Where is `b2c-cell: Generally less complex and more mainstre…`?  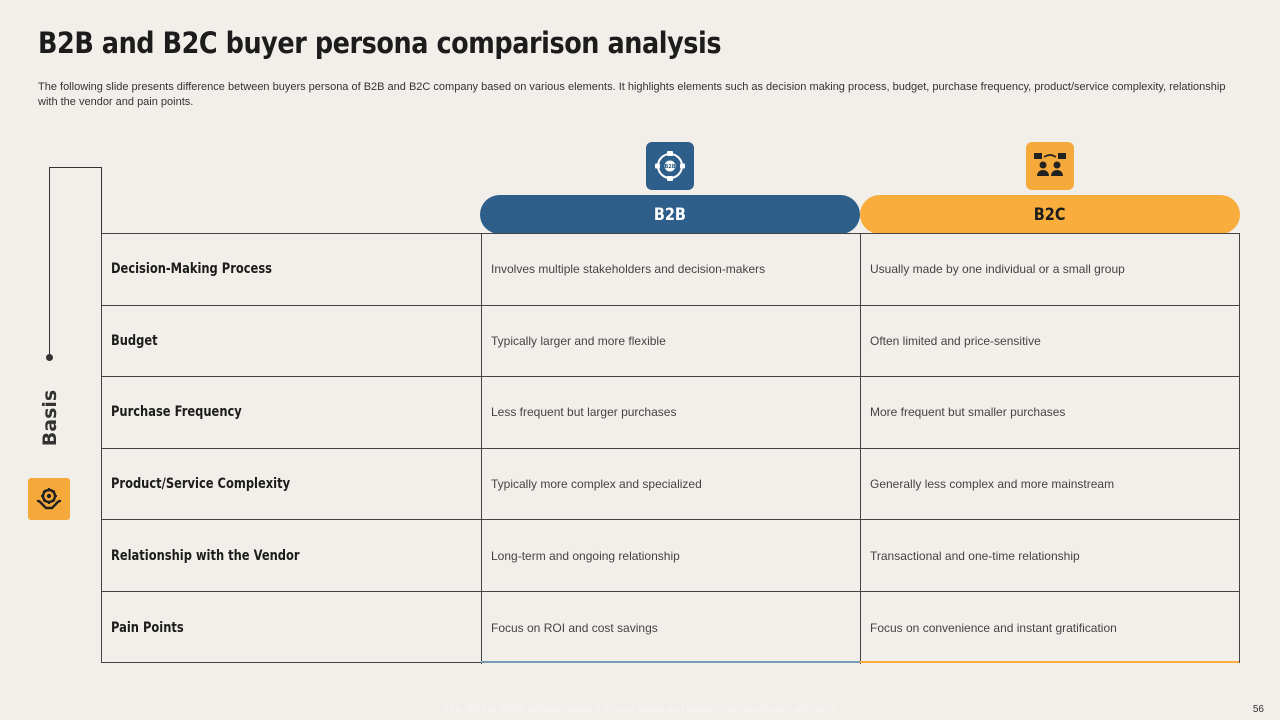 b2c-cell: Generally less complex and more mainstre… is located at coordinates (1050, 484).